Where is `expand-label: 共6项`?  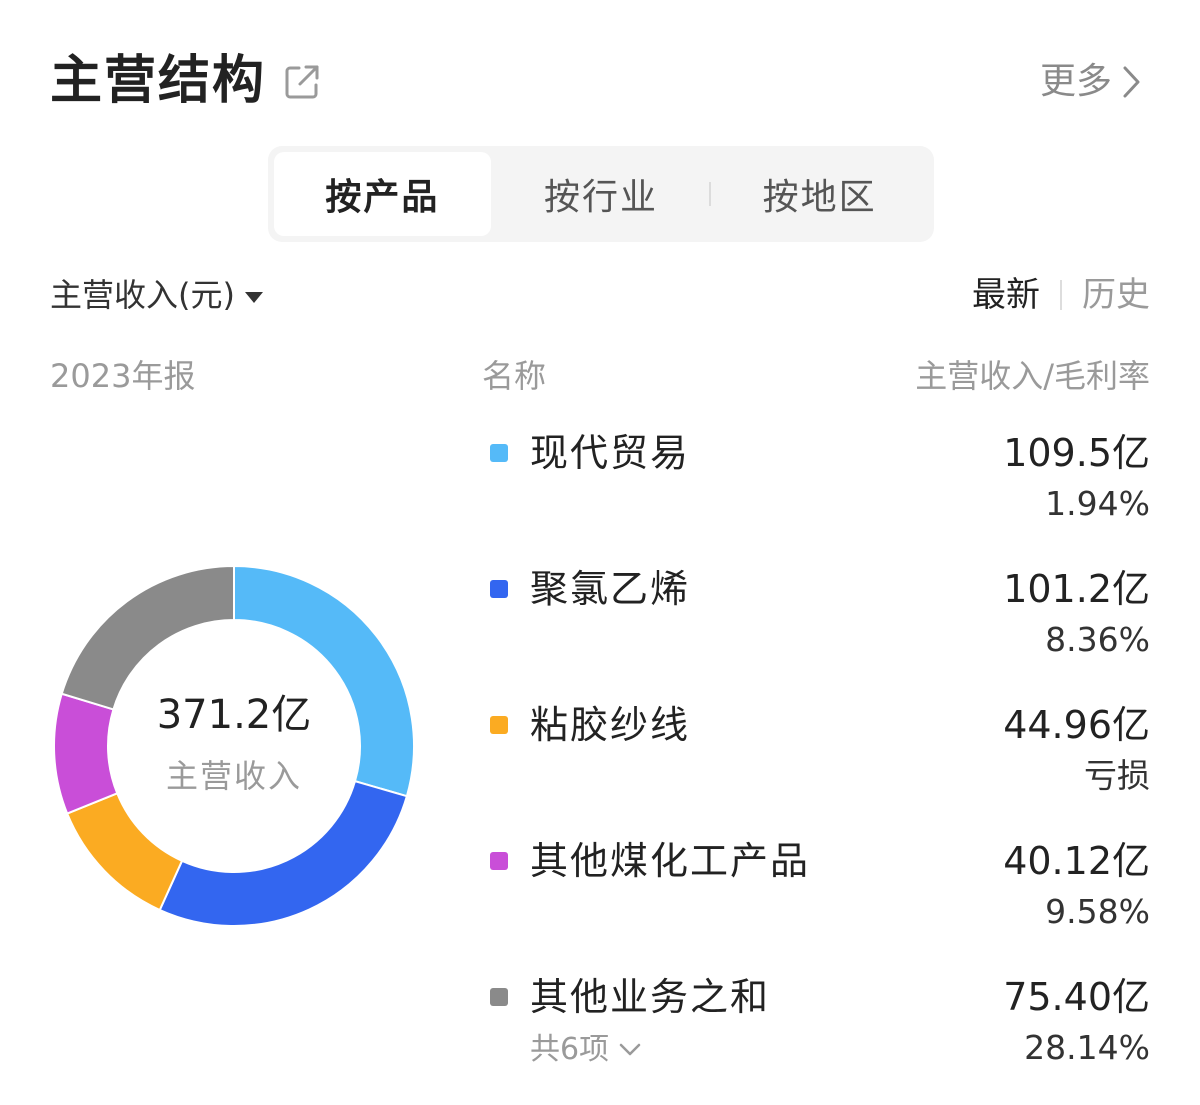 expand-label: 共6项 is located at coordinates (570, 1049).